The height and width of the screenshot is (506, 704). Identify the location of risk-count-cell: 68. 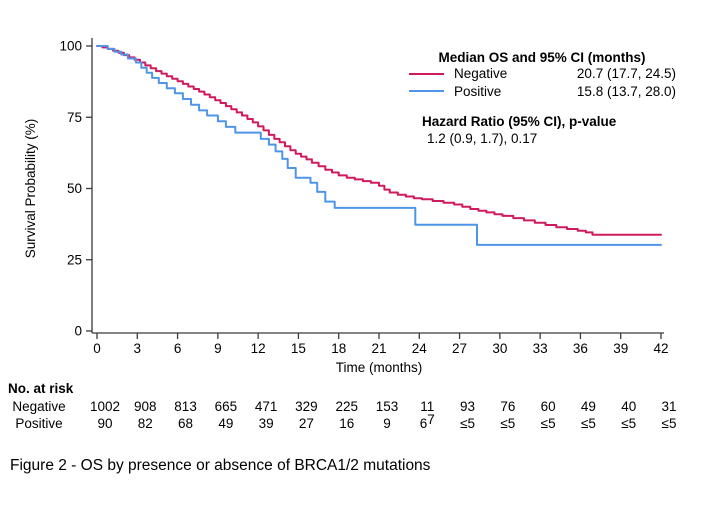
(186, 423).